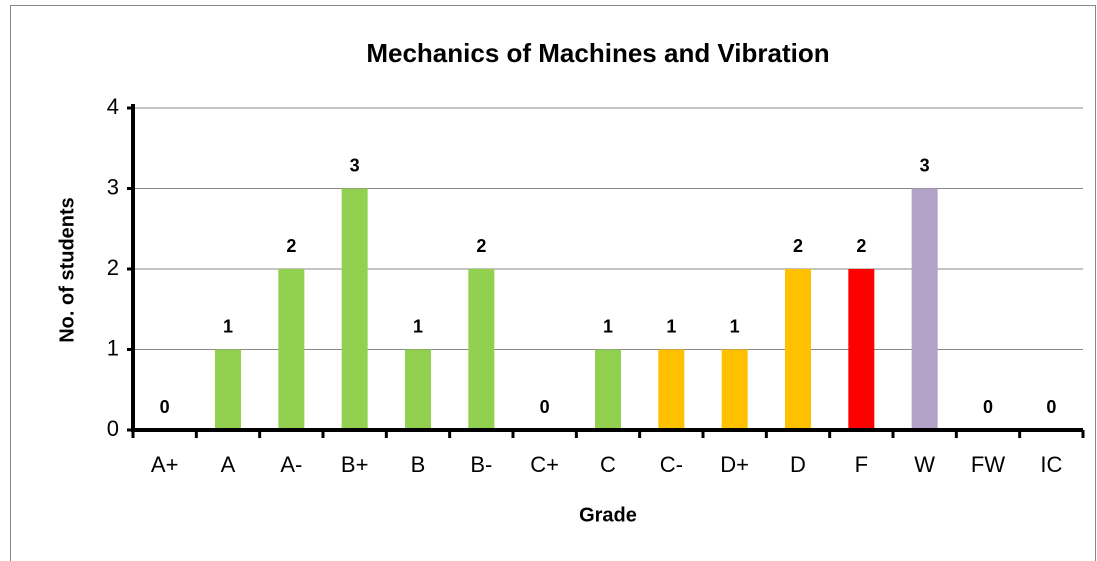 The height and width of the screenshot is (561, 1097). Describe the element at coordinates (113, 186) in the screenshot. I see `y-tick-label: 3` at that location.